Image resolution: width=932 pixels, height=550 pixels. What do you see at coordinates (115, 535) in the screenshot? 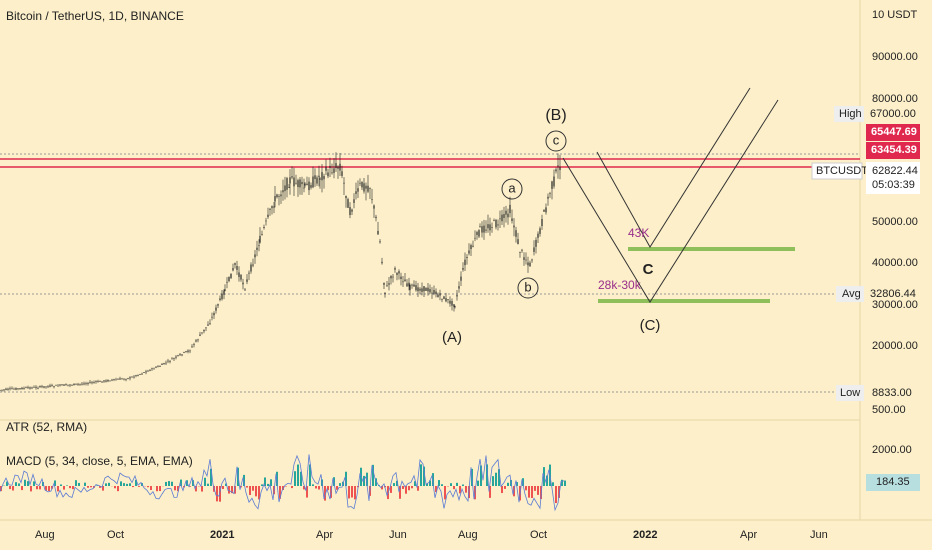
I see `time-tick: Oct` at bounding box center [115, 535].